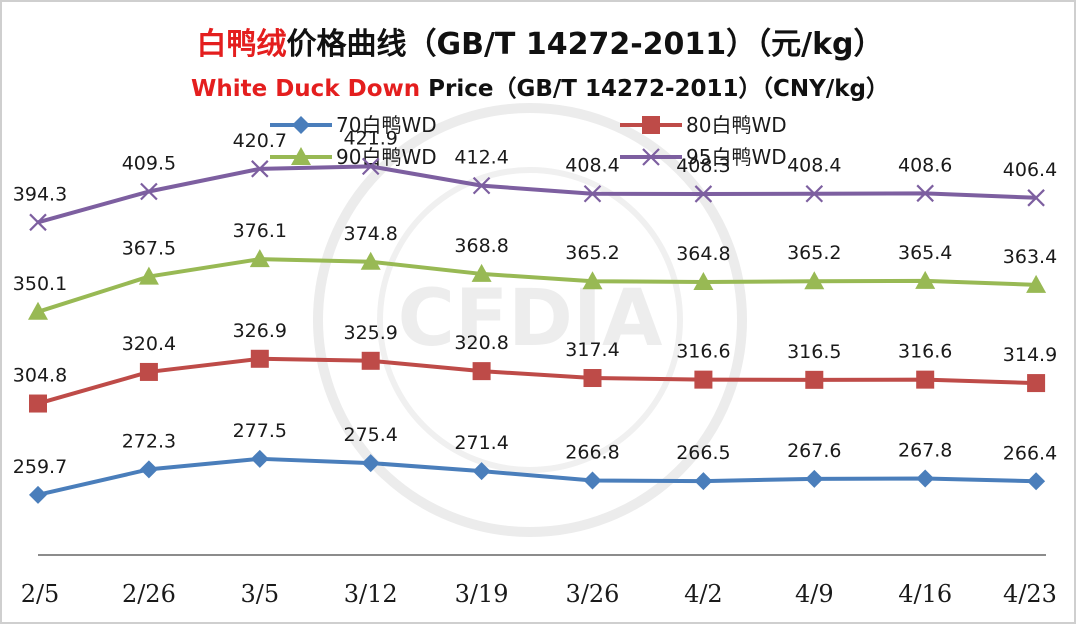 The width and height of the screenshot is (1080, 628). I want to click on x-tick-label: 4/2, so click(703, 594).